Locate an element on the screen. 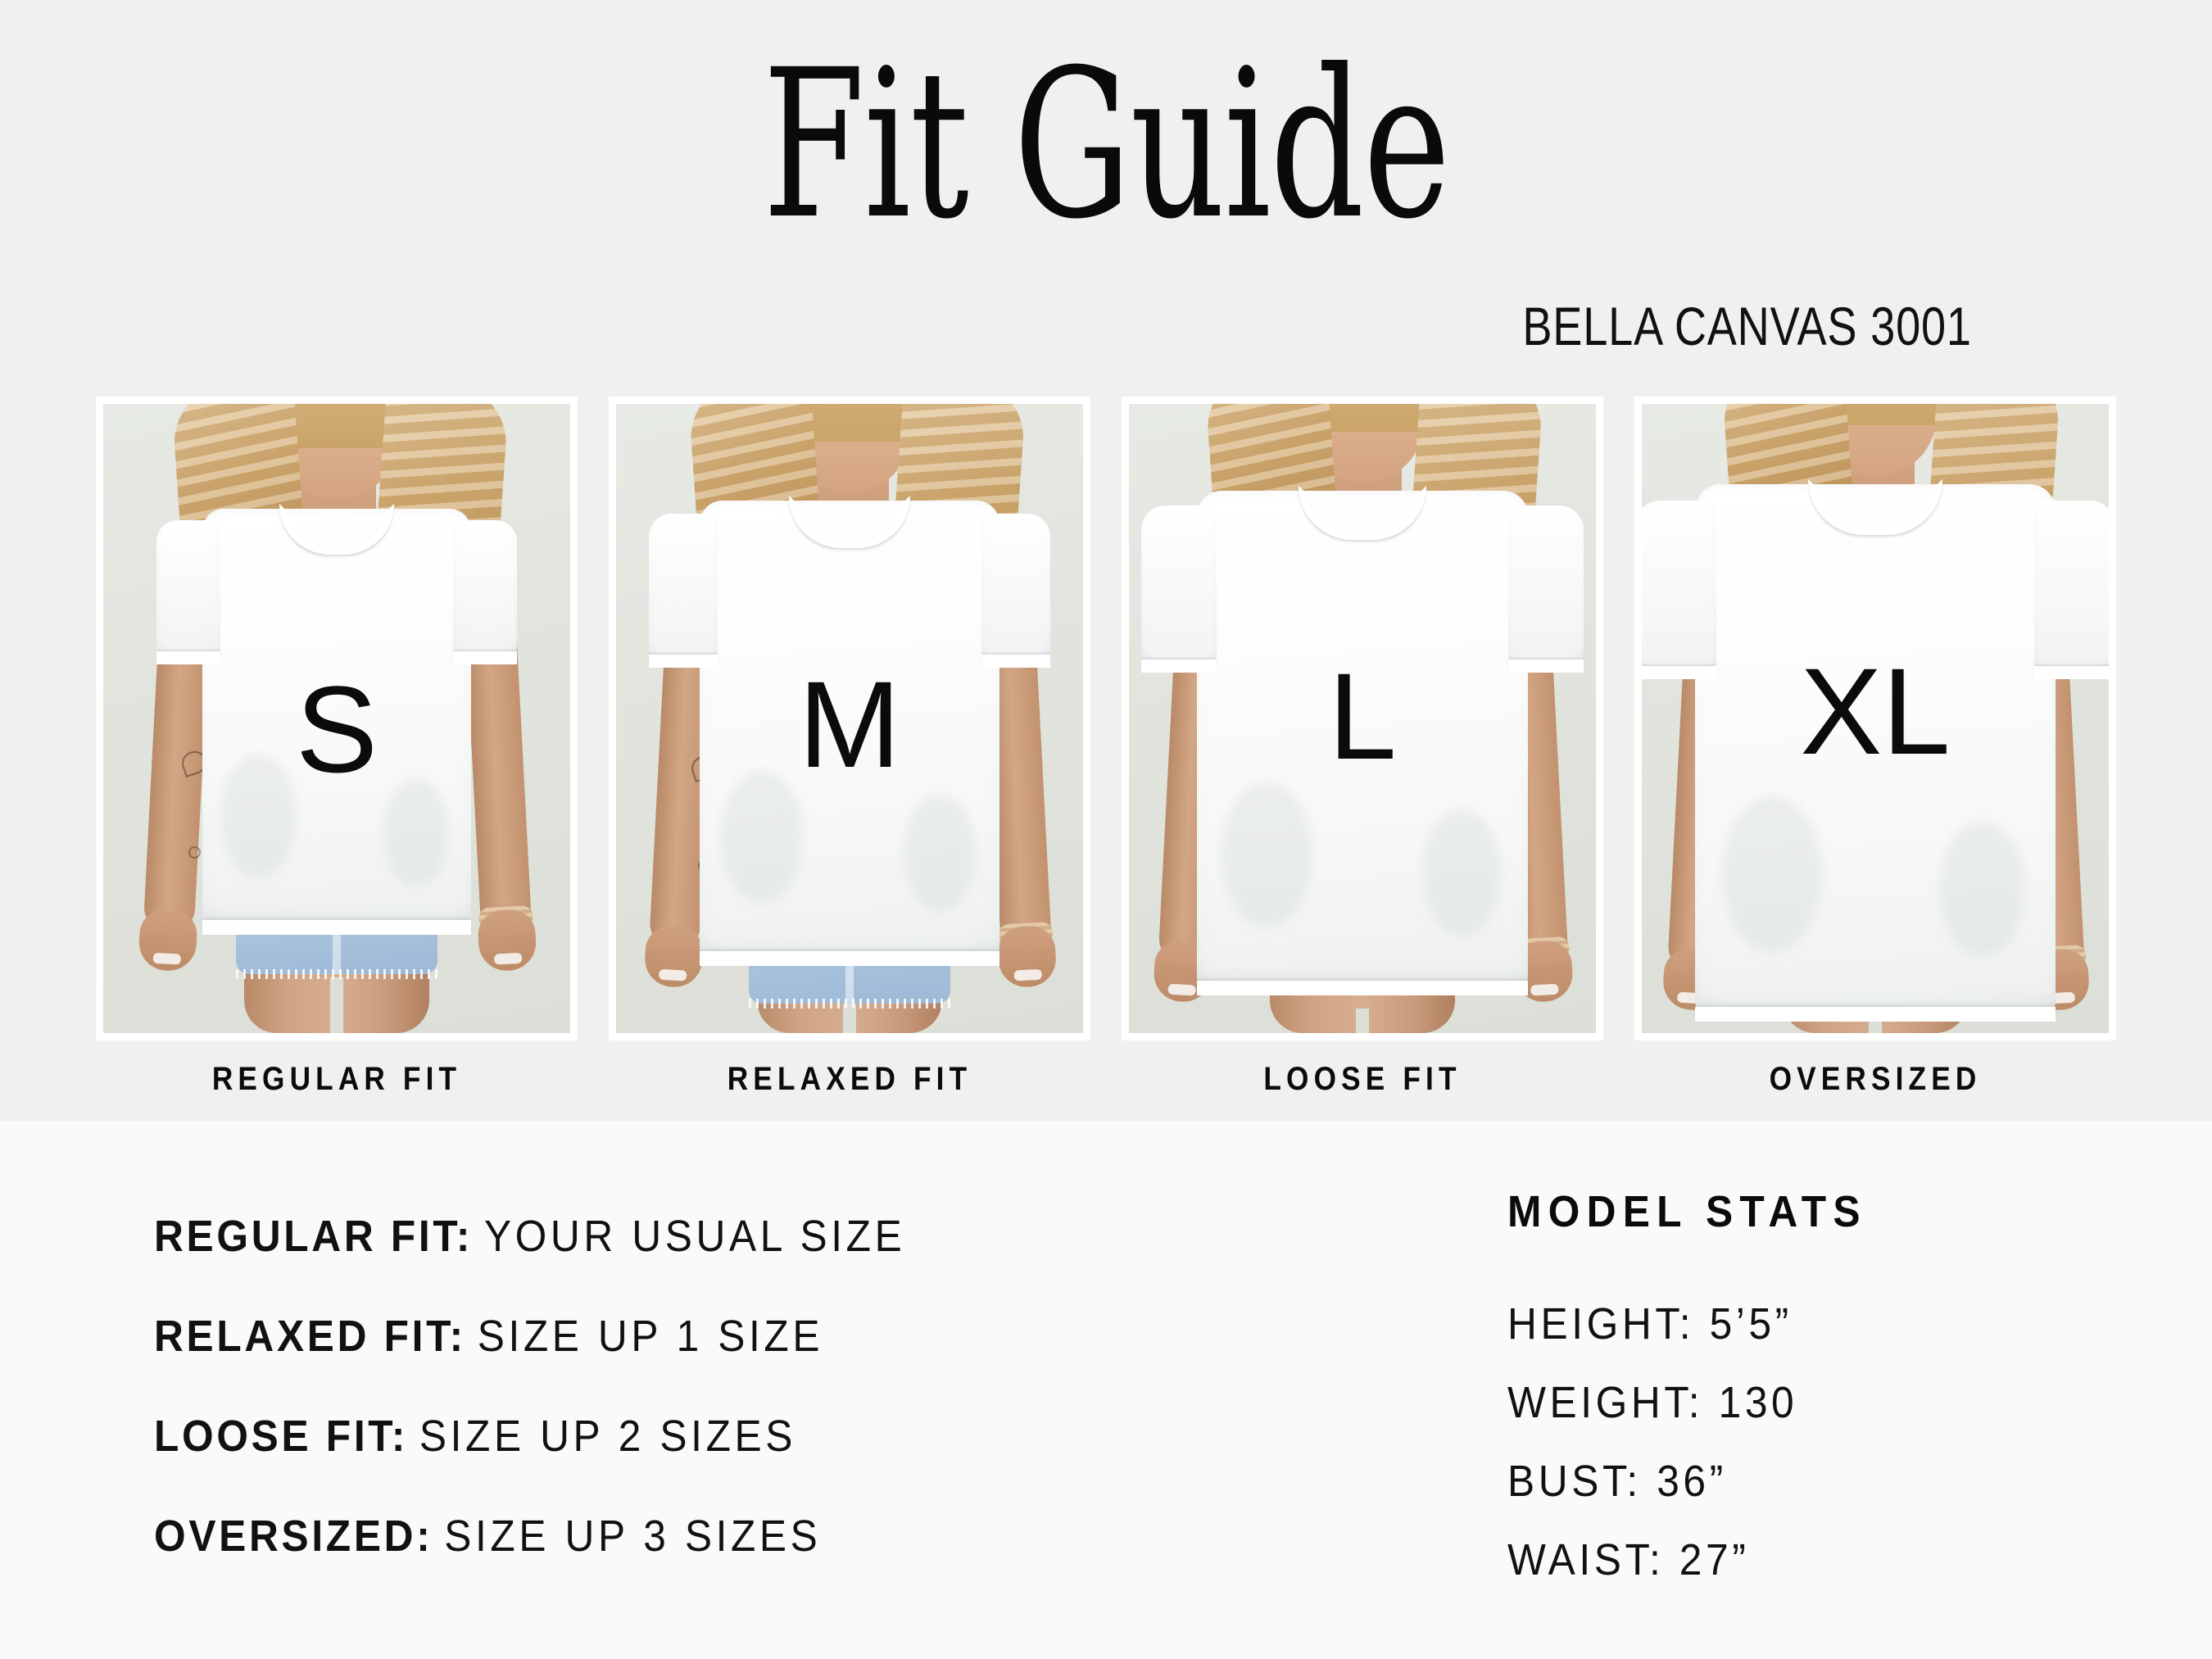 The height and width of the screenshot is (1659, 2212). fit-row-oversized: OVERSIZED: SIZE UP 3 SIZES is located at coordinates (719, 1536).